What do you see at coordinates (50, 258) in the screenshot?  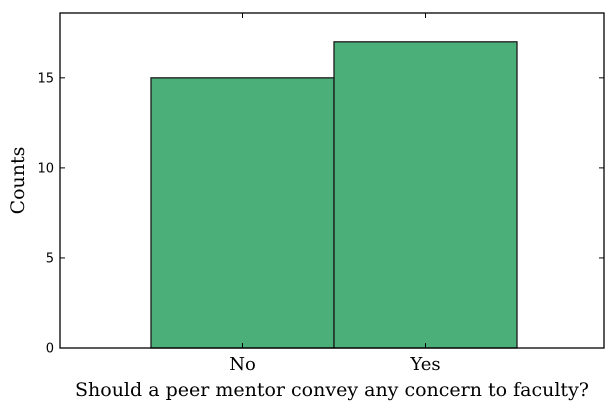 I see `y-tick-label: 5` at bounding box center [50, 258].